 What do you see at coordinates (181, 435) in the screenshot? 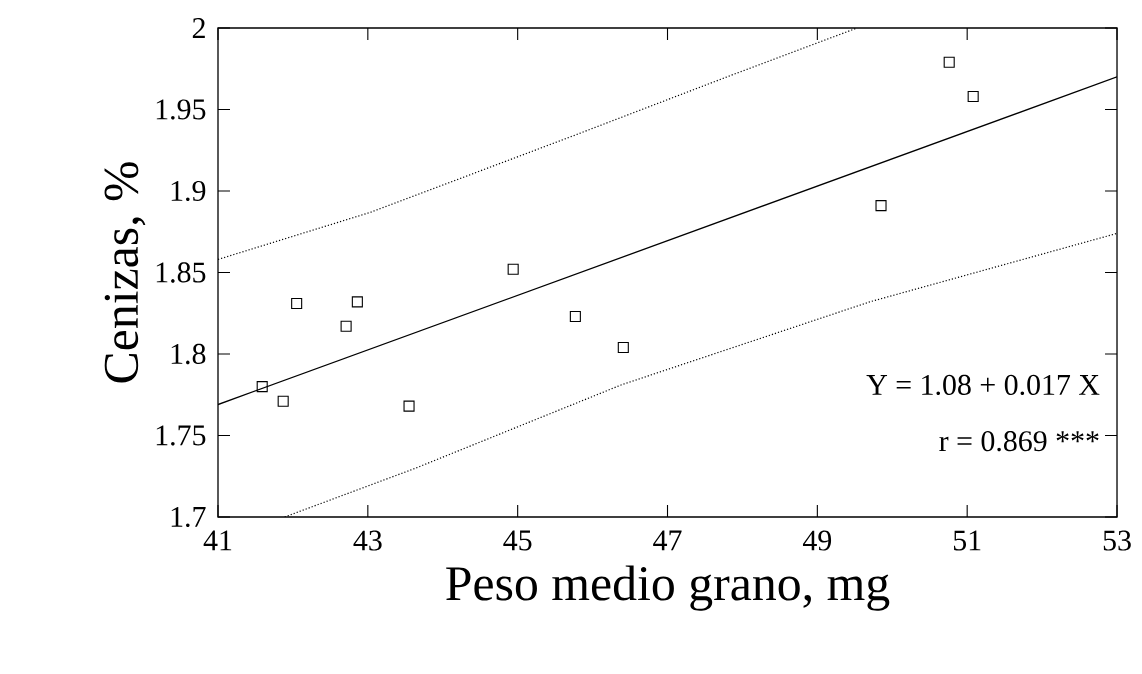
I see `y-tick-label: 1.75` at bounding box center [181, 435].